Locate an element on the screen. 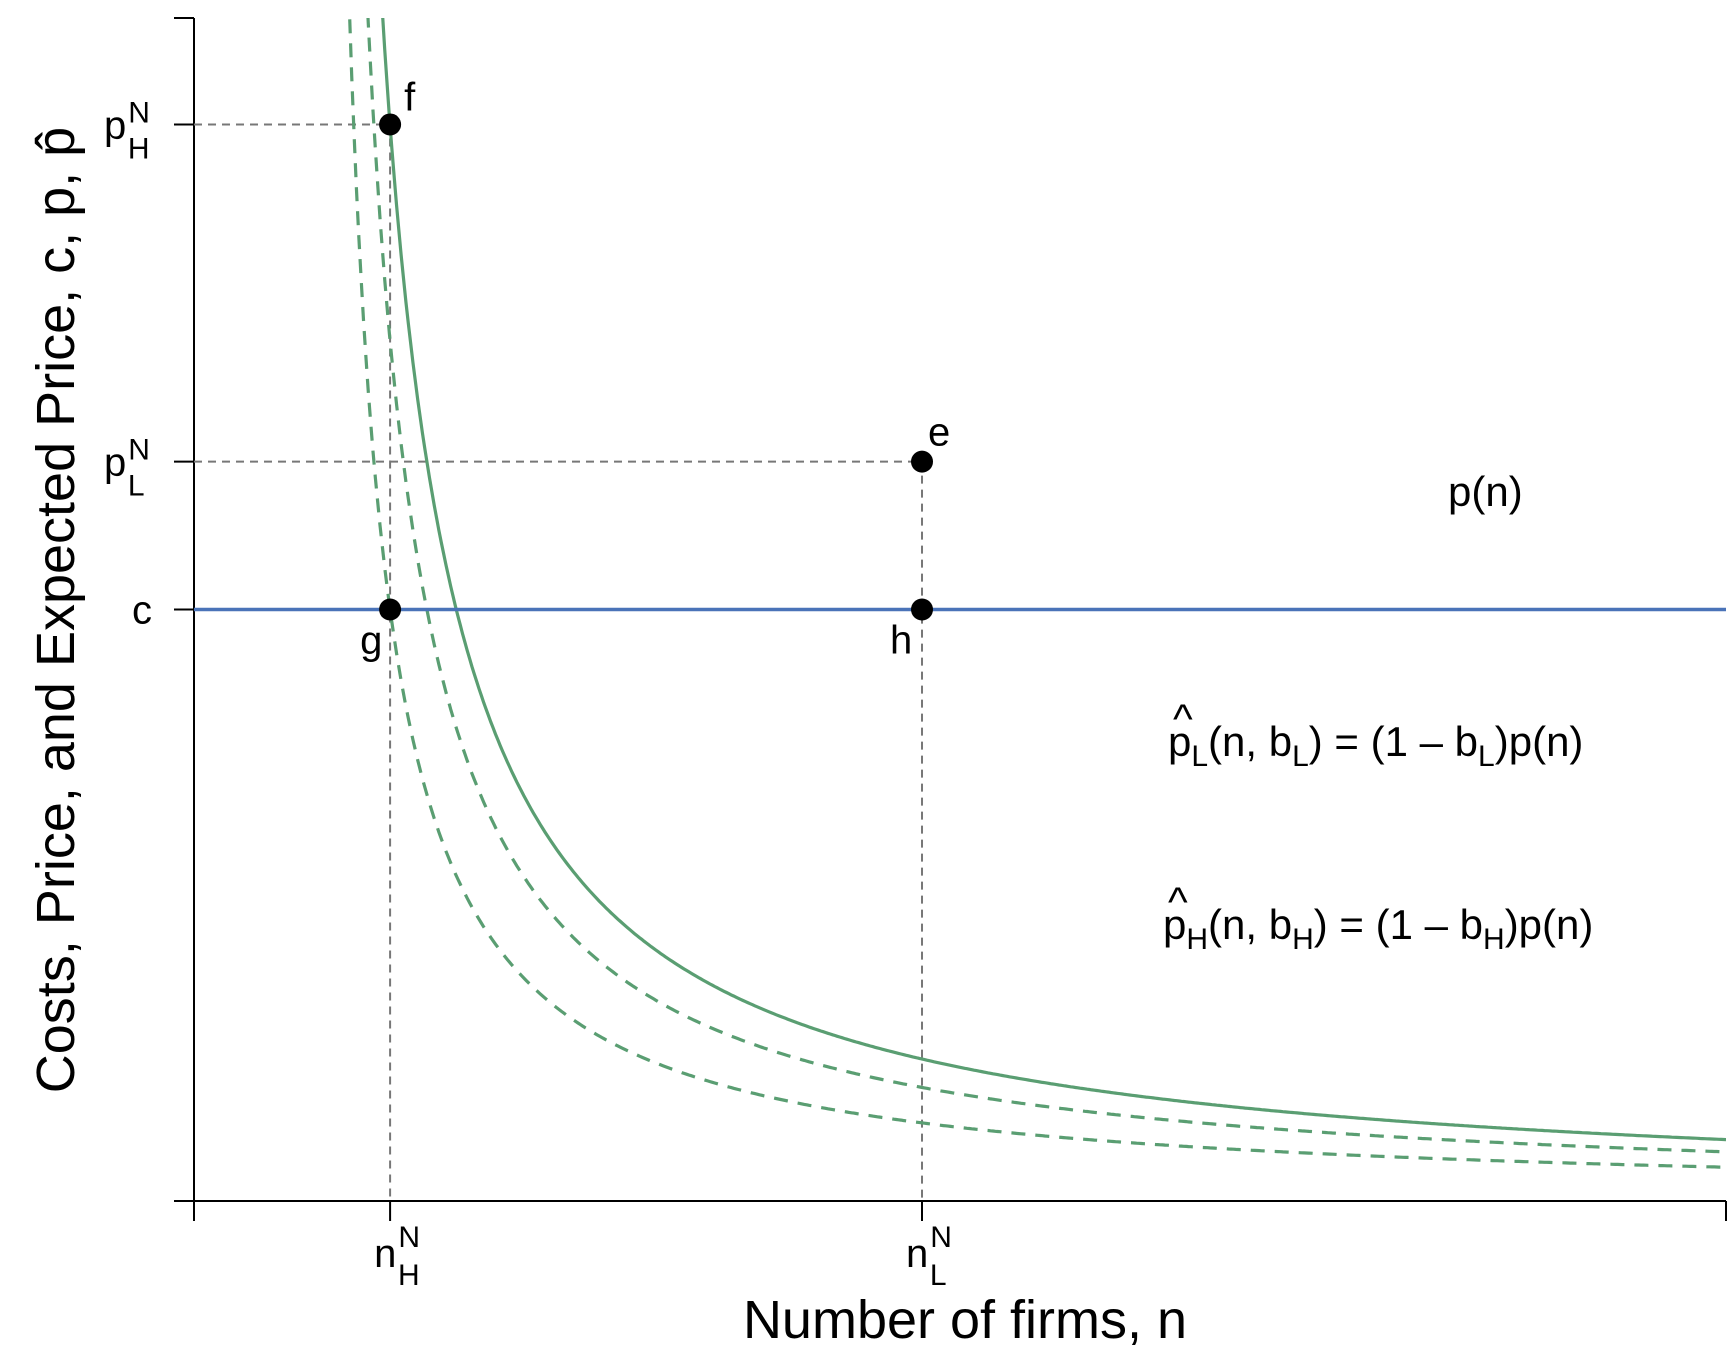 The height and width of the screenshot is (1350, 1736). x-tick-label-1: nN L is located at coordinates (929, 1256).